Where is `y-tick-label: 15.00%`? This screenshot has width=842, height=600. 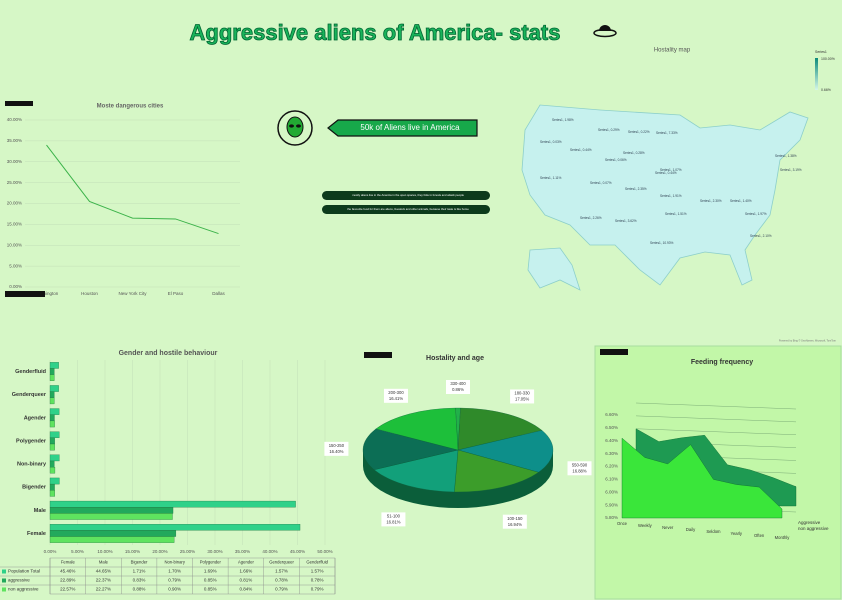 y-tick-label: 15.00% is located at coordinates (14, 224).